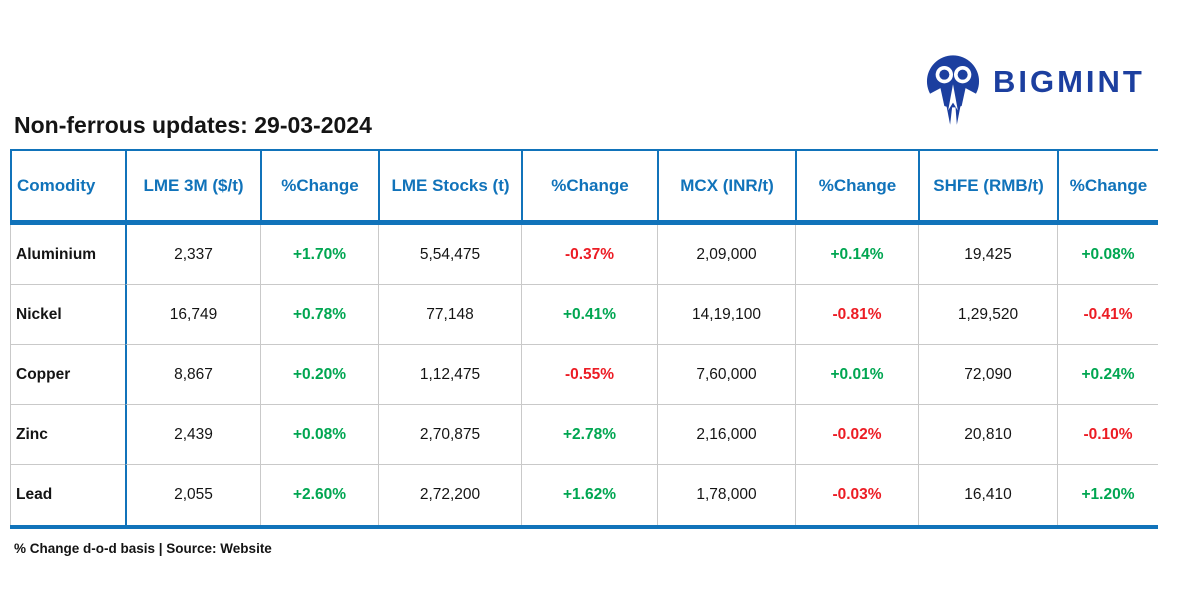 The image size is (1200, 600). What do you see at coordinates (67, 375) in the screenshot?
I see `commodity-name: Copper` at bounding box center [67, 375].